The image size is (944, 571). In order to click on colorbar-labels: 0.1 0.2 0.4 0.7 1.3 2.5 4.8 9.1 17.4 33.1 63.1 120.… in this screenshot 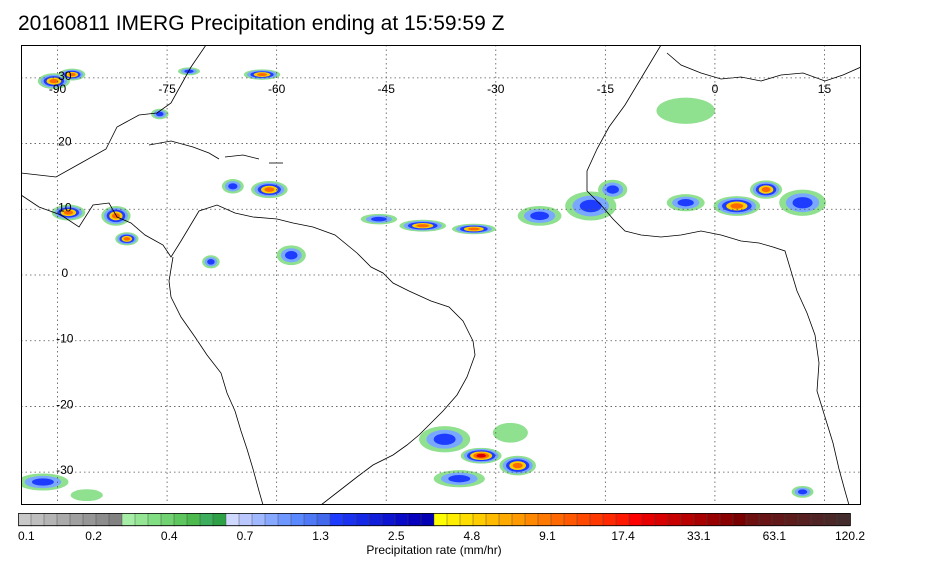, I will do `click(441, 536)`.